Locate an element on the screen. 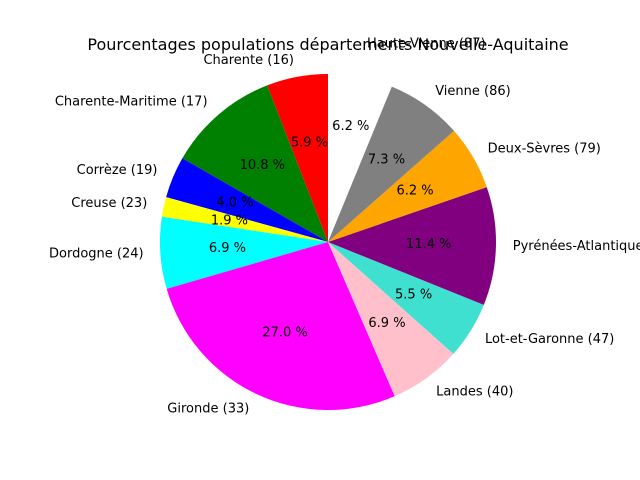  percent-label-charente-16: 5.9 % is located at coordinates (309, 142).